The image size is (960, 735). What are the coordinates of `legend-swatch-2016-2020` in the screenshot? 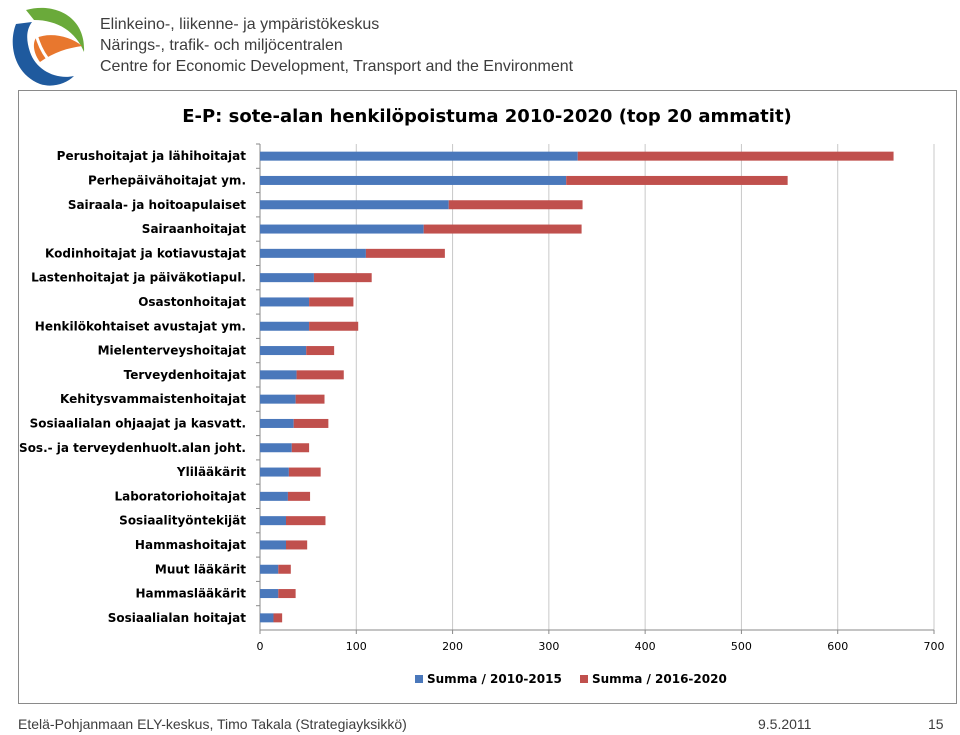 It's located at (584, 679).